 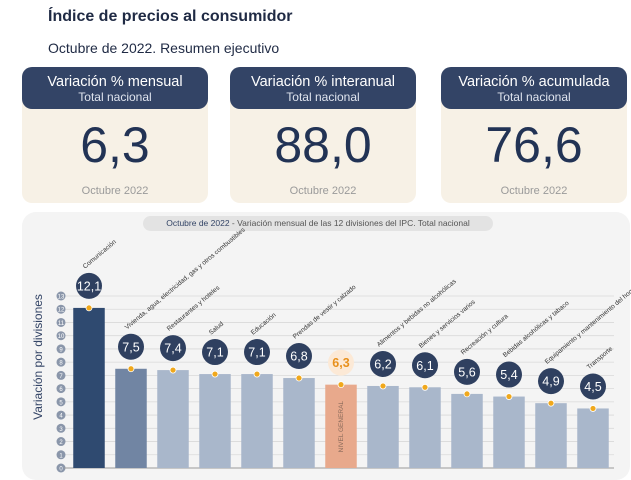 I want to click on y-tick-label: 13, so click(x=61, y=298).